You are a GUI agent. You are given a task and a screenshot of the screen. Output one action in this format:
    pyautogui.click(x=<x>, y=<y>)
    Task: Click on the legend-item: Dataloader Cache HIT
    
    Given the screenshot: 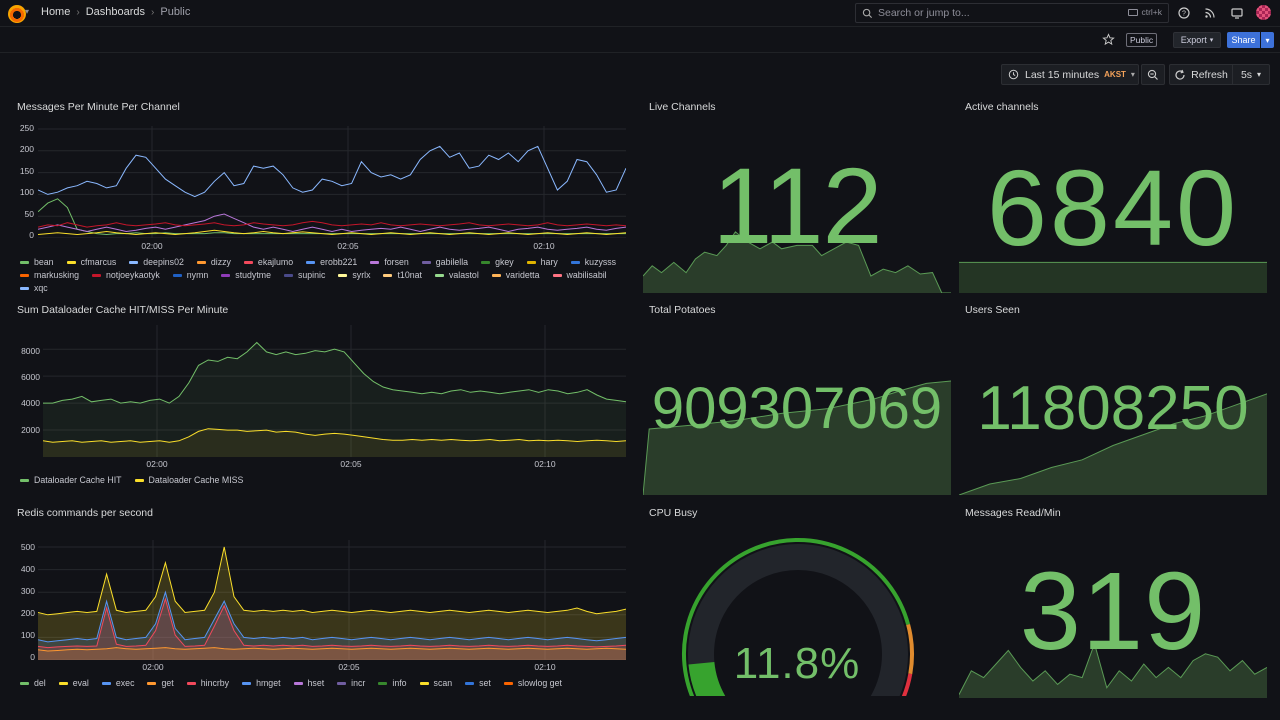 What is the action you would take?
    pyautogui.click(x=71, y=480)
    